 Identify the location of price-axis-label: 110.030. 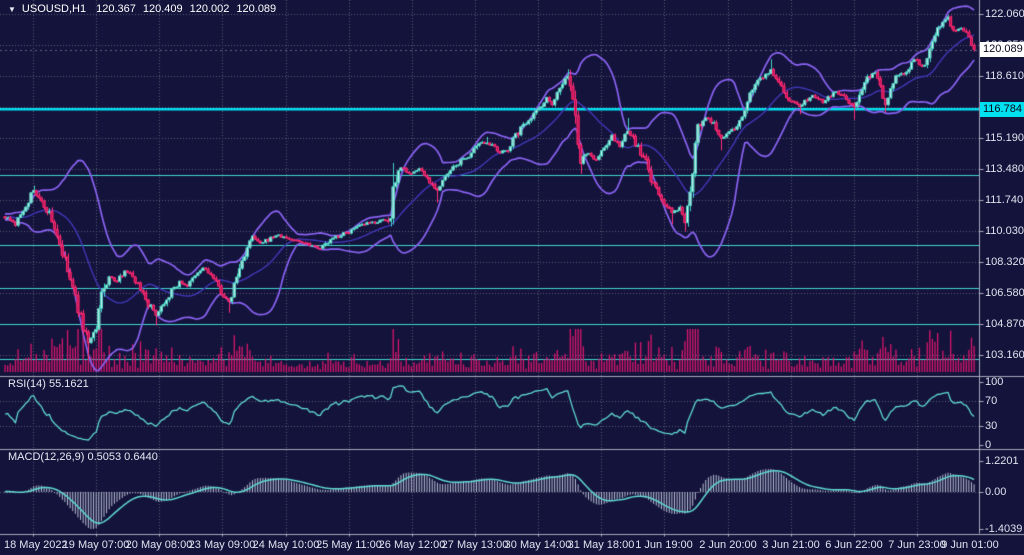
(1004, 231).